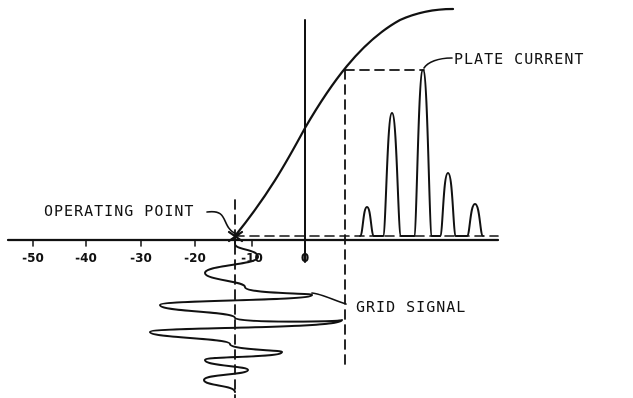  I want to click on operating-point-leader, so click(221, 222).